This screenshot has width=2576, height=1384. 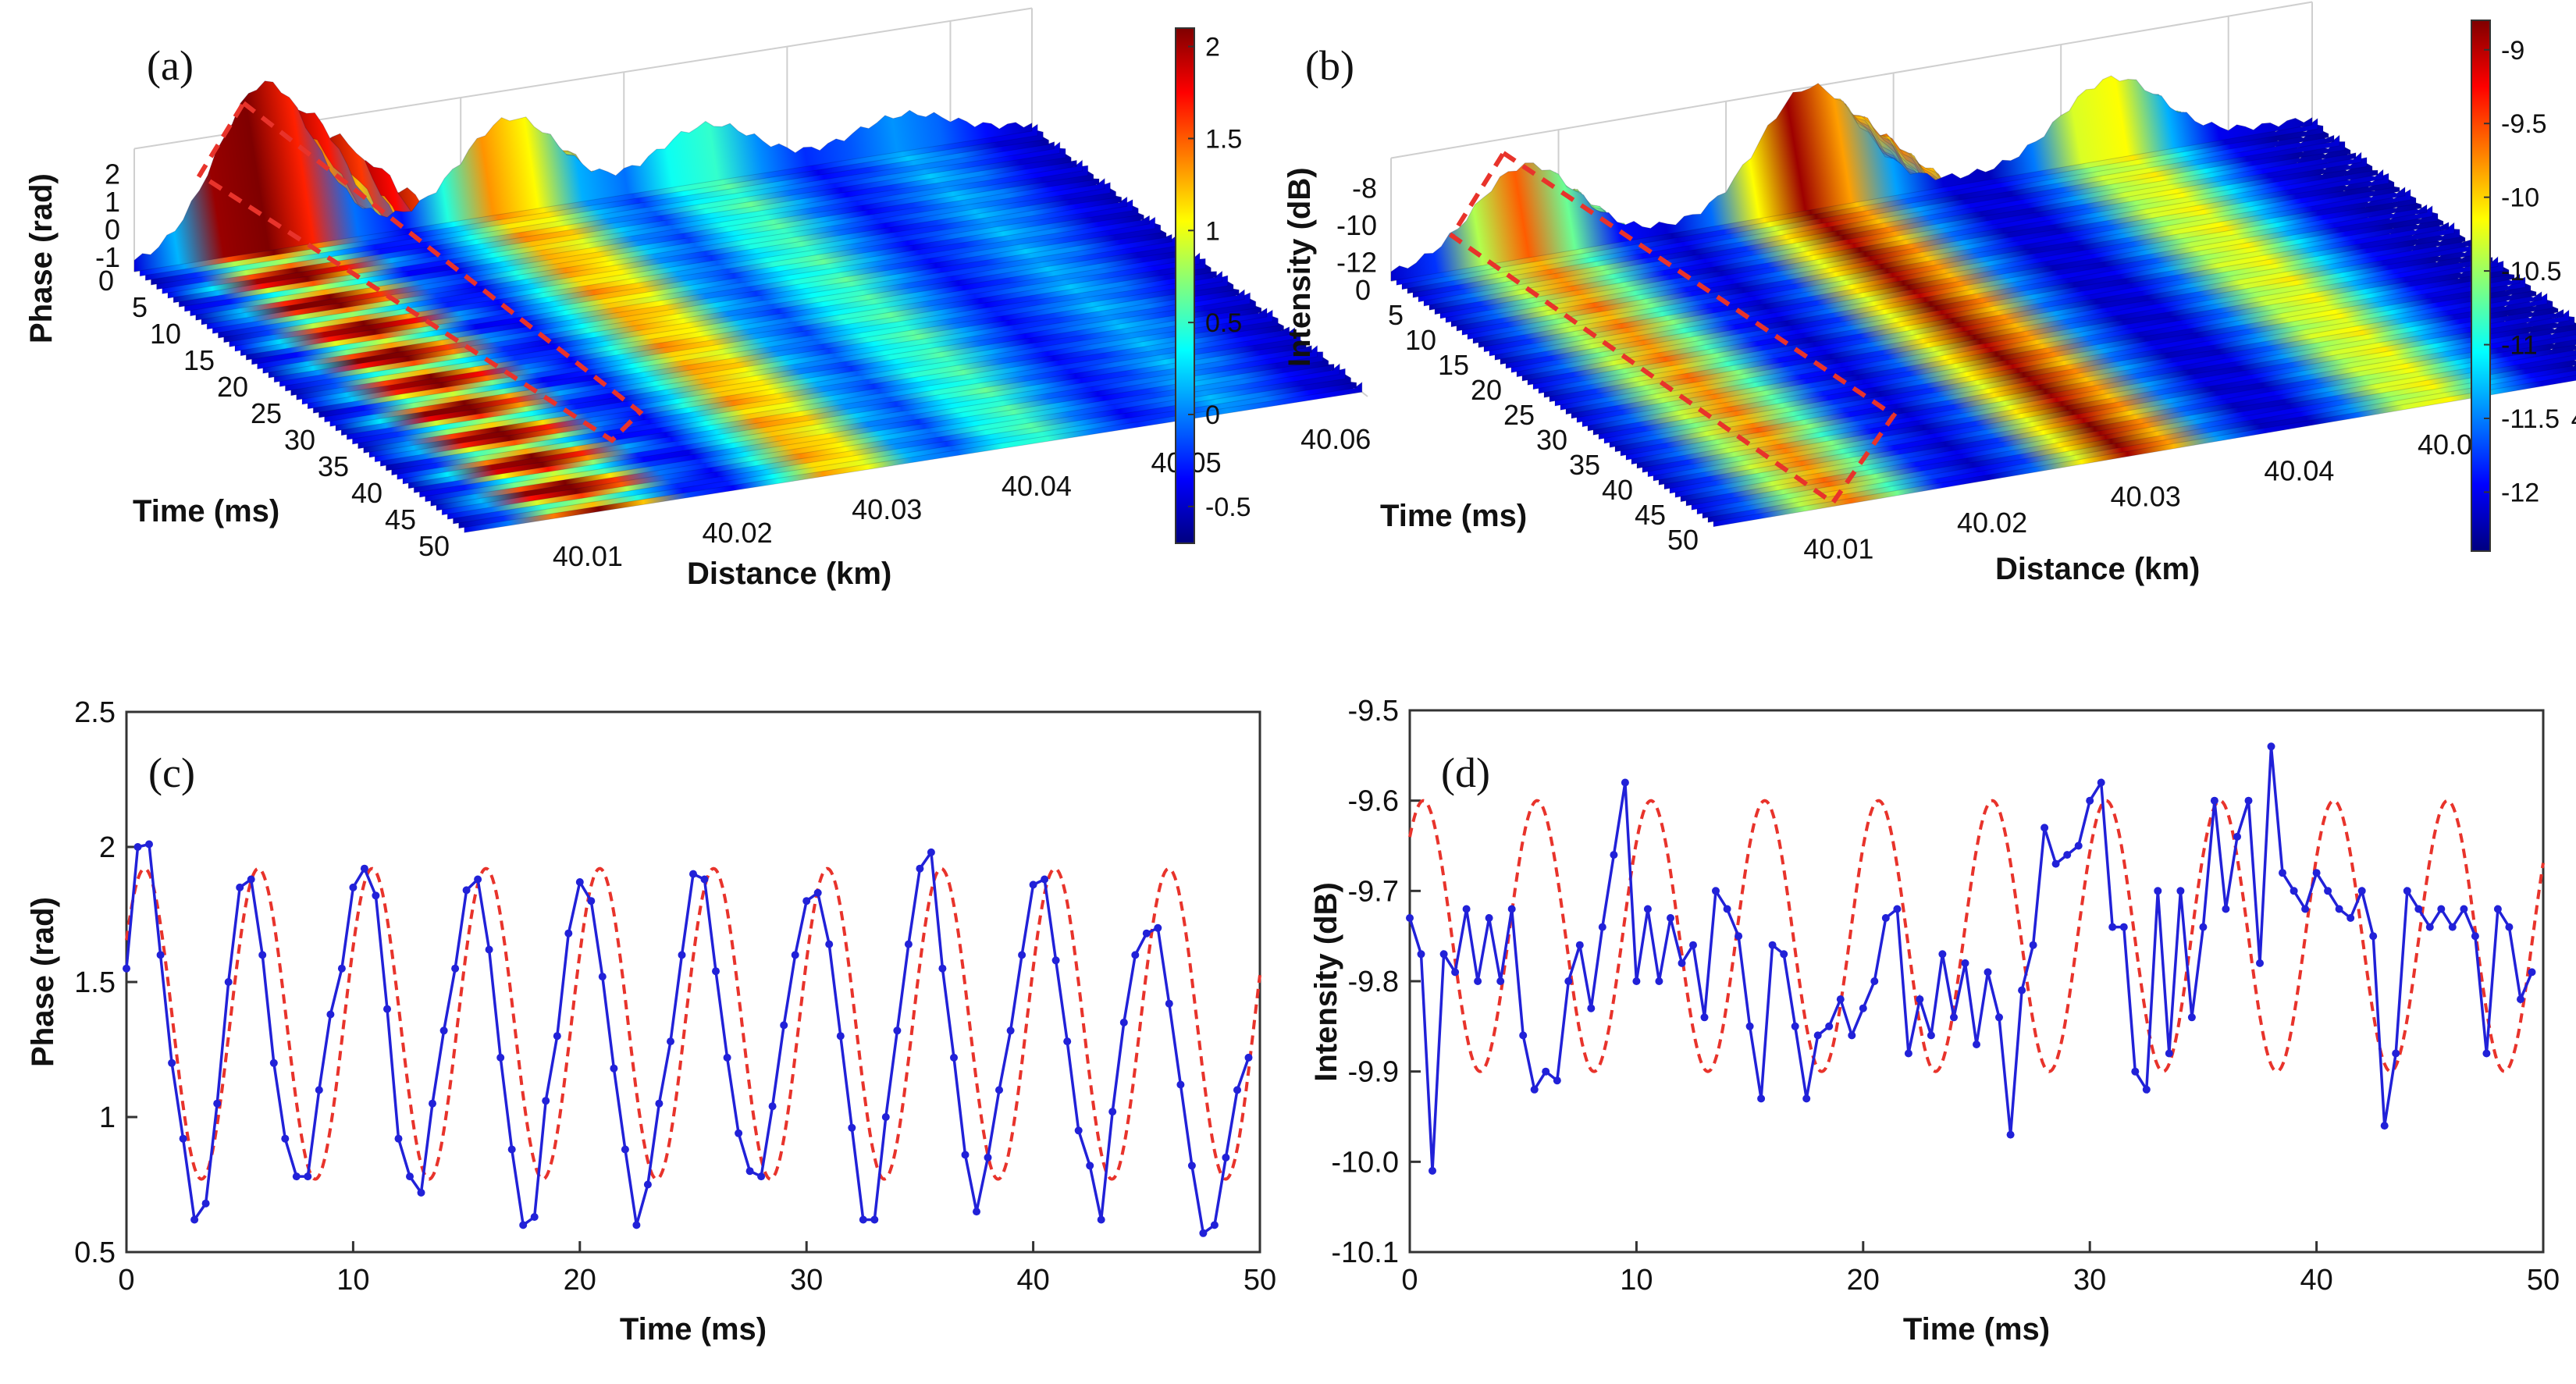 What do you see at coordinates (2097, 569) in the screenshot?
I see `panel-b-distance-axis-title: Distance (km)` at bounding box center [2097, 569].